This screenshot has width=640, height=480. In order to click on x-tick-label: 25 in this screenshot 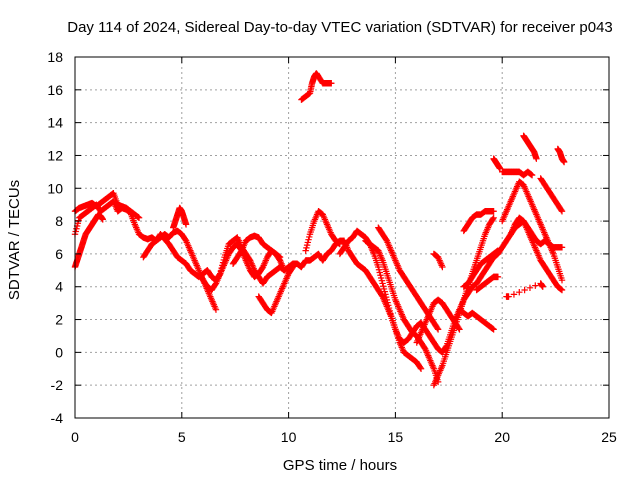, I will do `click(609, 437)`.